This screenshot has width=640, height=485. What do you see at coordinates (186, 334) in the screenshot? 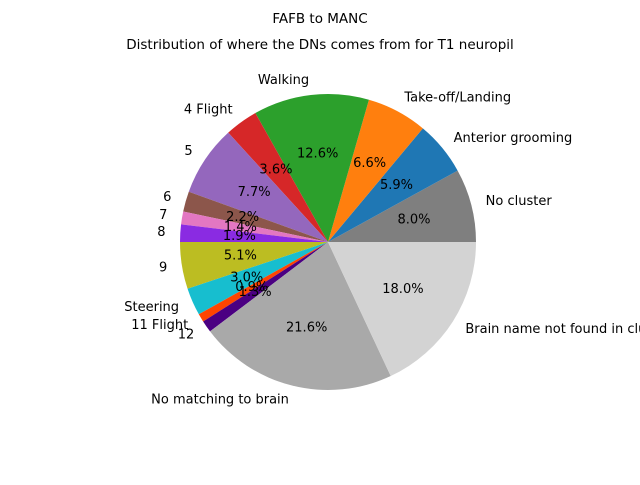
I see `slice-label-12: 12` at bounding box center [186, 334].